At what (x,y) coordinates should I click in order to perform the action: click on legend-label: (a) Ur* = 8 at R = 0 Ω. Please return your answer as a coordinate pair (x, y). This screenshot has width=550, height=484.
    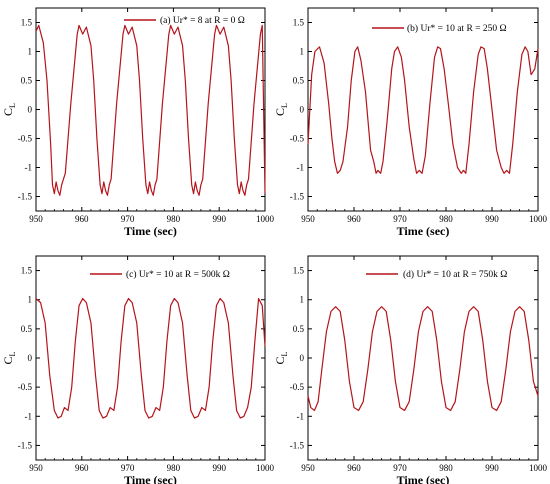
    Looking at the image, I should click on (202, 20).